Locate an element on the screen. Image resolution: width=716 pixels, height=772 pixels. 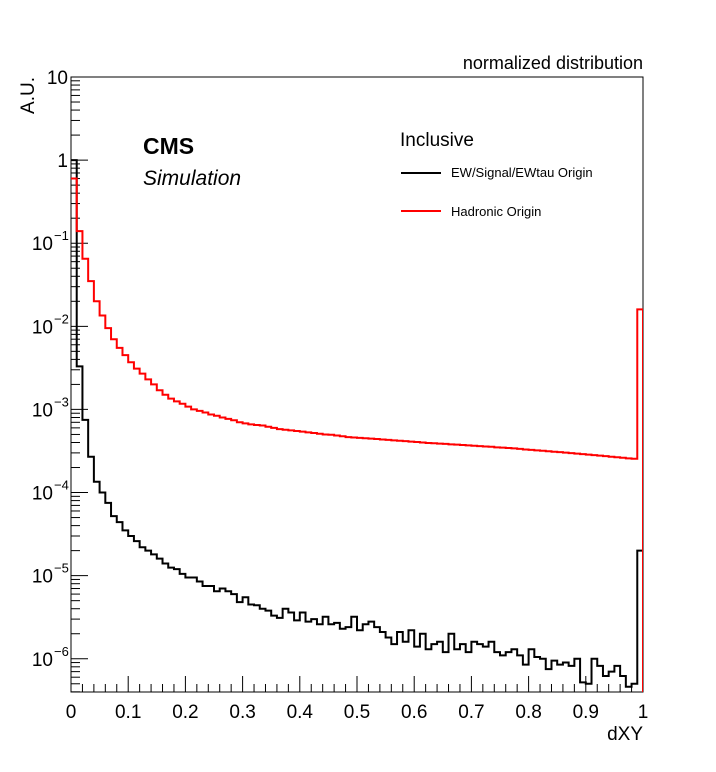
x-axis-title: dXY is located at coordinates (625, 734).